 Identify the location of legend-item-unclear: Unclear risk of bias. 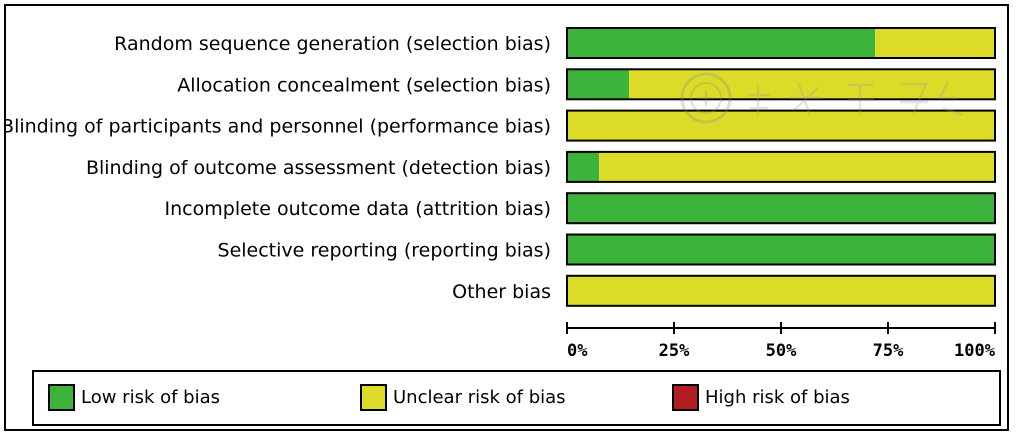
(463, 397).